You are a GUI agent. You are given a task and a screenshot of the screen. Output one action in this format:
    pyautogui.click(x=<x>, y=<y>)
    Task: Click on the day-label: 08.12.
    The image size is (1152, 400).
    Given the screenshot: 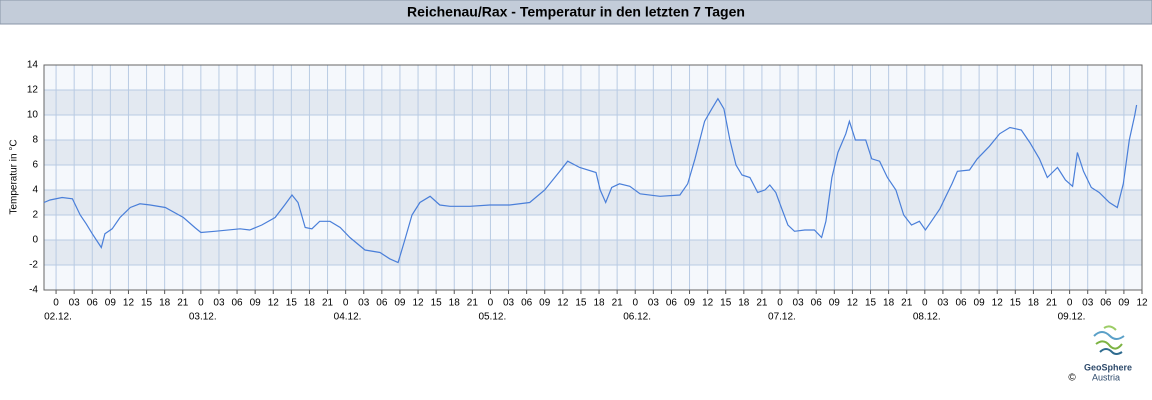 What is the action you would take?
    pyautogui.click(x=927, y=317)
    